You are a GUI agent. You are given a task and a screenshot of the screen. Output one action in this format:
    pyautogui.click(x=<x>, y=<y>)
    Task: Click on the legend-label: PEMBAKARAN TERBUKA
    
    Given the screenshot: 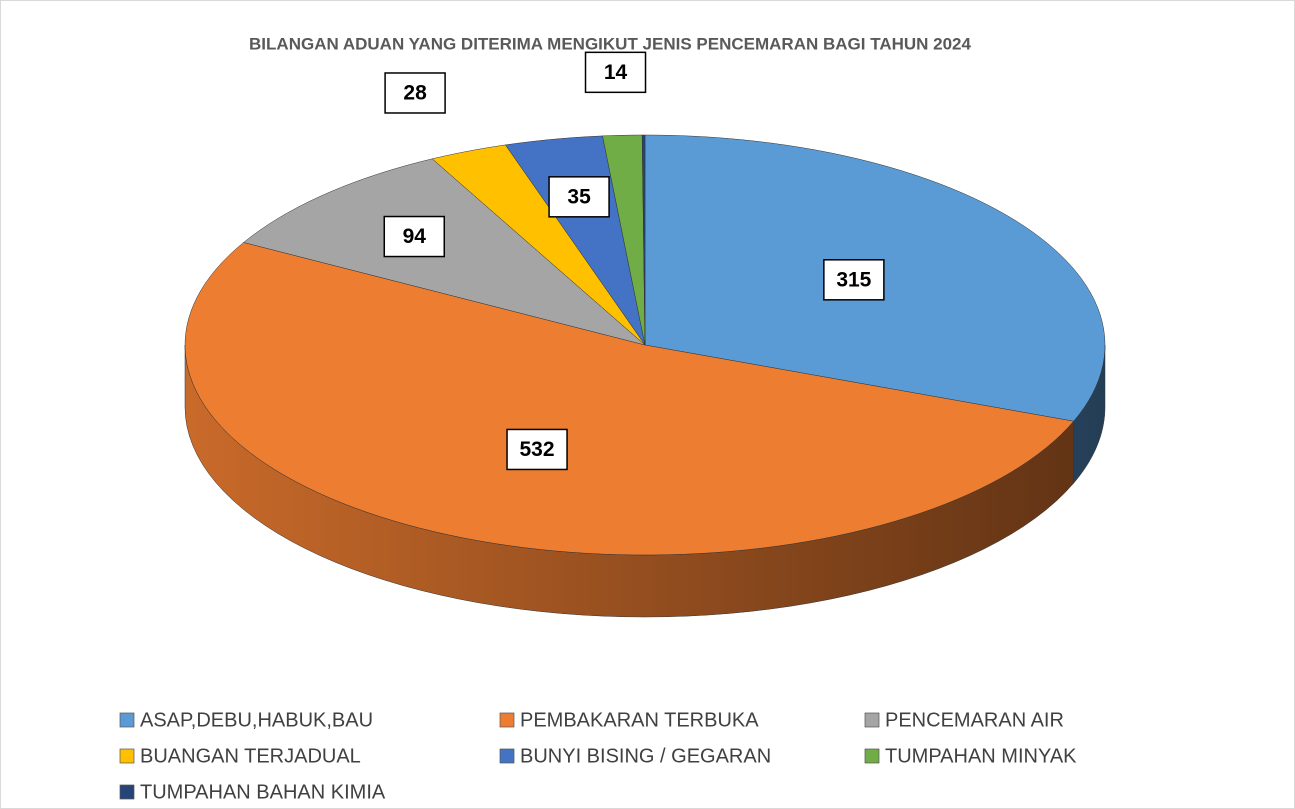 What is the action you would take?
    pyautogui.click(x=639, y=720)
    